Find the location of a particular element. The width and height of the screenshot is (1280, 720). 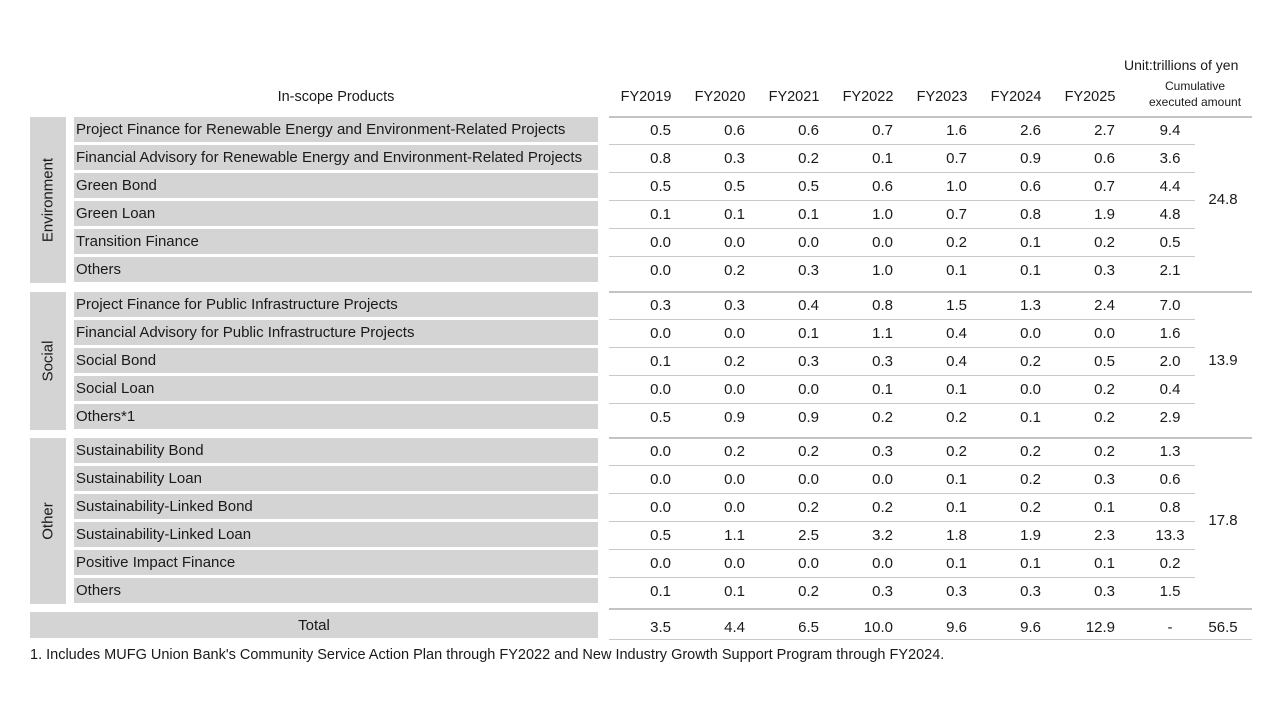

product-cell: Social Loan is located at coordinates (336, 388).